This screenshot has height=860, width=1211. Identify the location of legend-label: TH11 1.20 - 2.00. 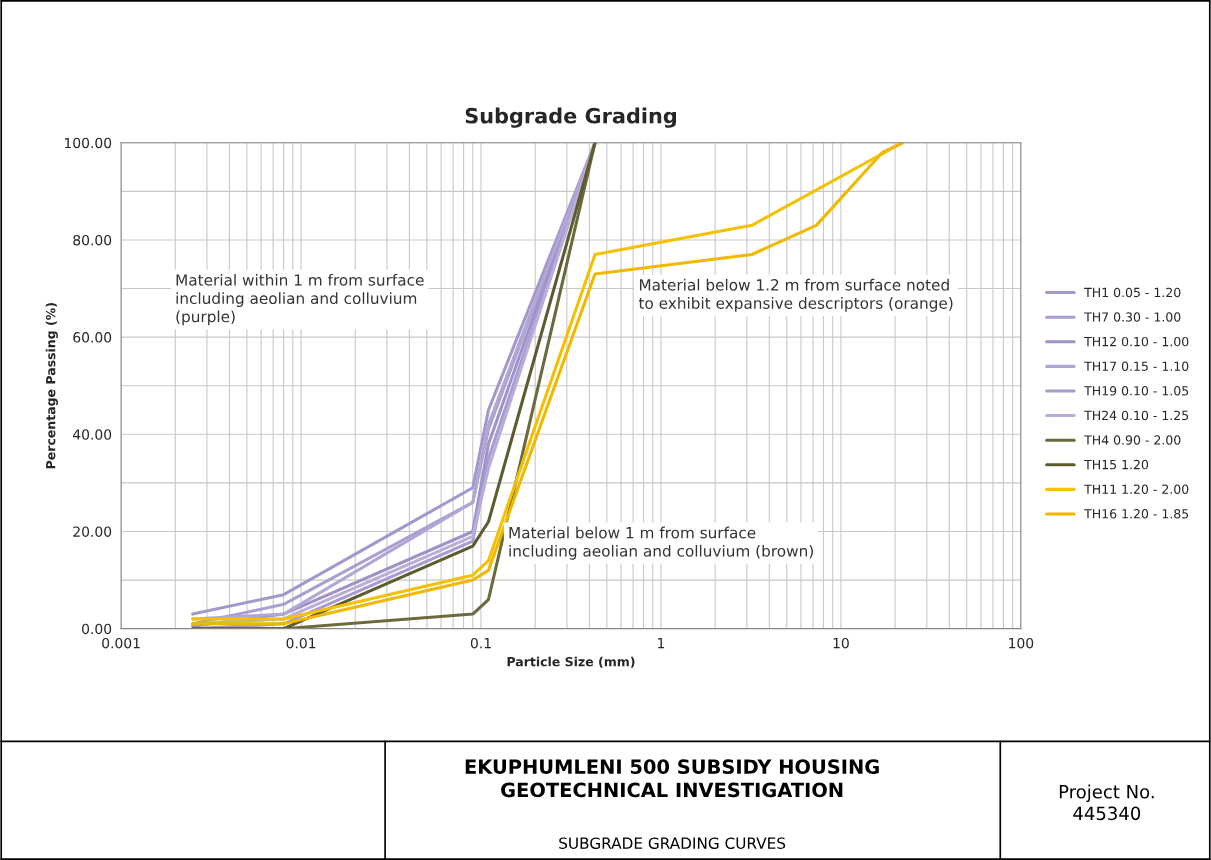
(1136, 489).